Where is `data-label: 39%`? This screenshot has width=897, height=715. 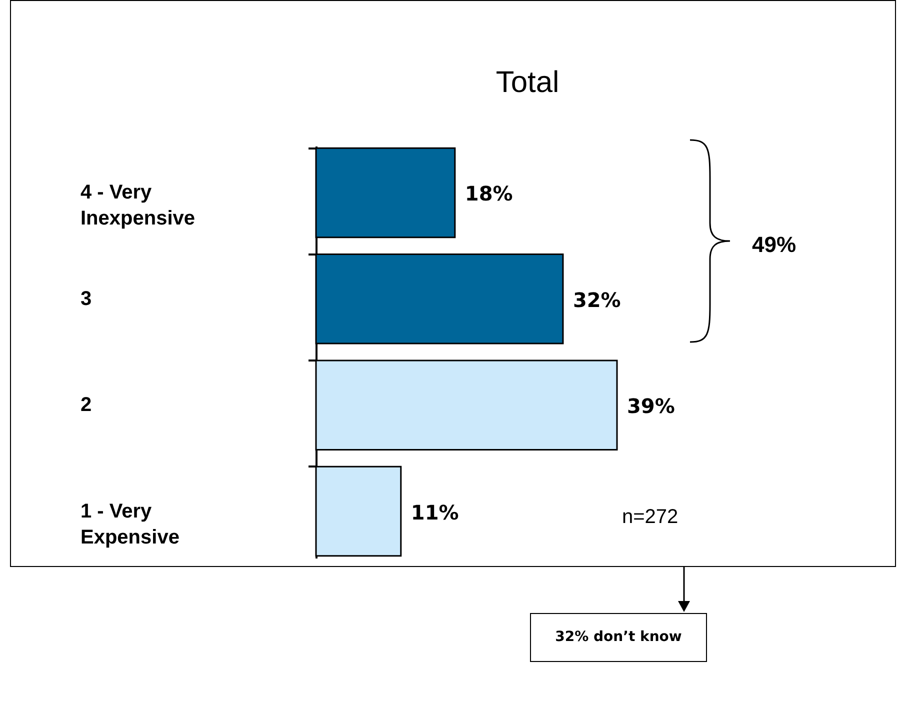
data-label: 39% is located at coordinates (651, 406).